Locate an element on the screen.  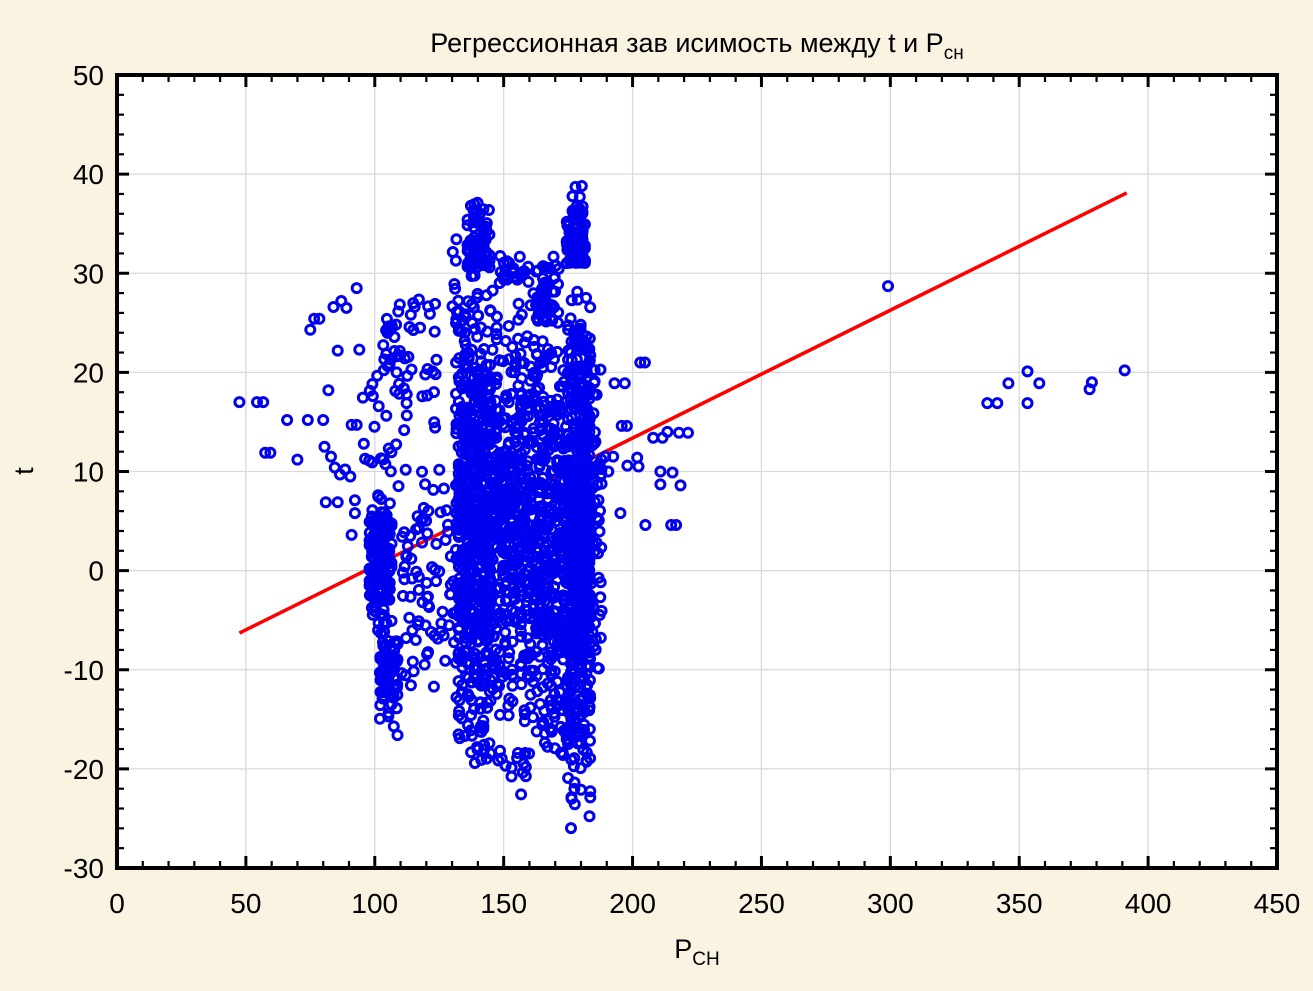
x-tick-label: 400 is located at coordinates (1148, 903).